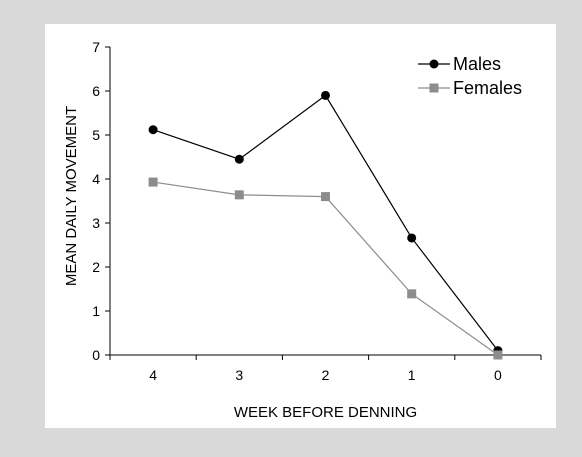  I want to click on x-tick-label: 4, so click(153, 375).